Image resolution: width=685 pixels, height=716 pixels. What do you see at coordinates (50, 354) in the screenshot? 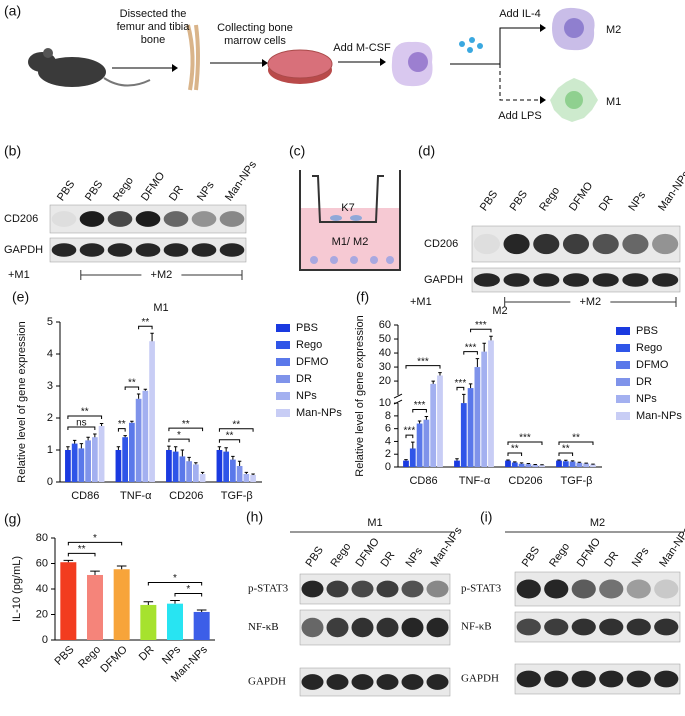
I see `y-tick-label: 4` at bounding box center [50, 354].